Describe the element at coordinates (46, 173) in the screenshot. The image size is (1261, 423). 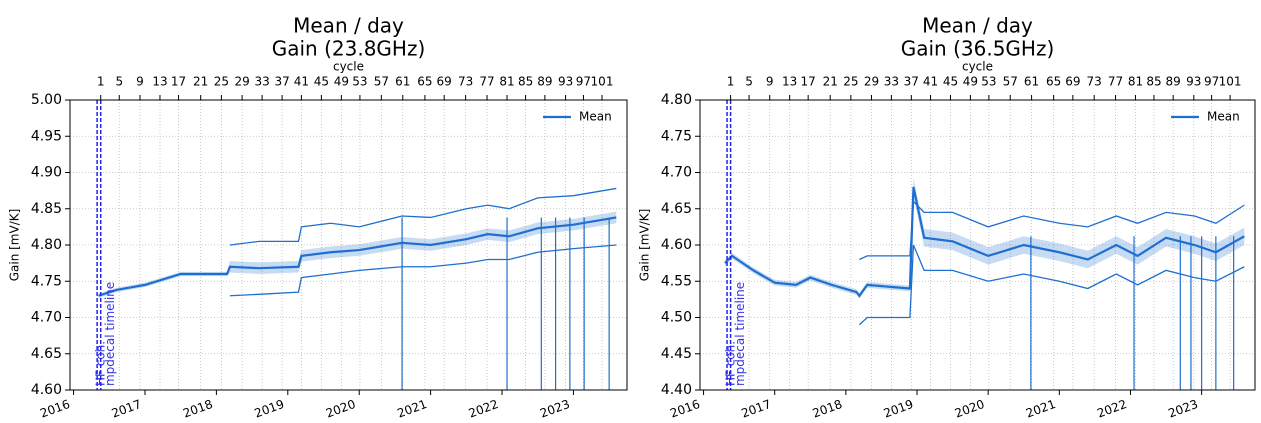
I see `y-tick-label: 4.90` at that location.